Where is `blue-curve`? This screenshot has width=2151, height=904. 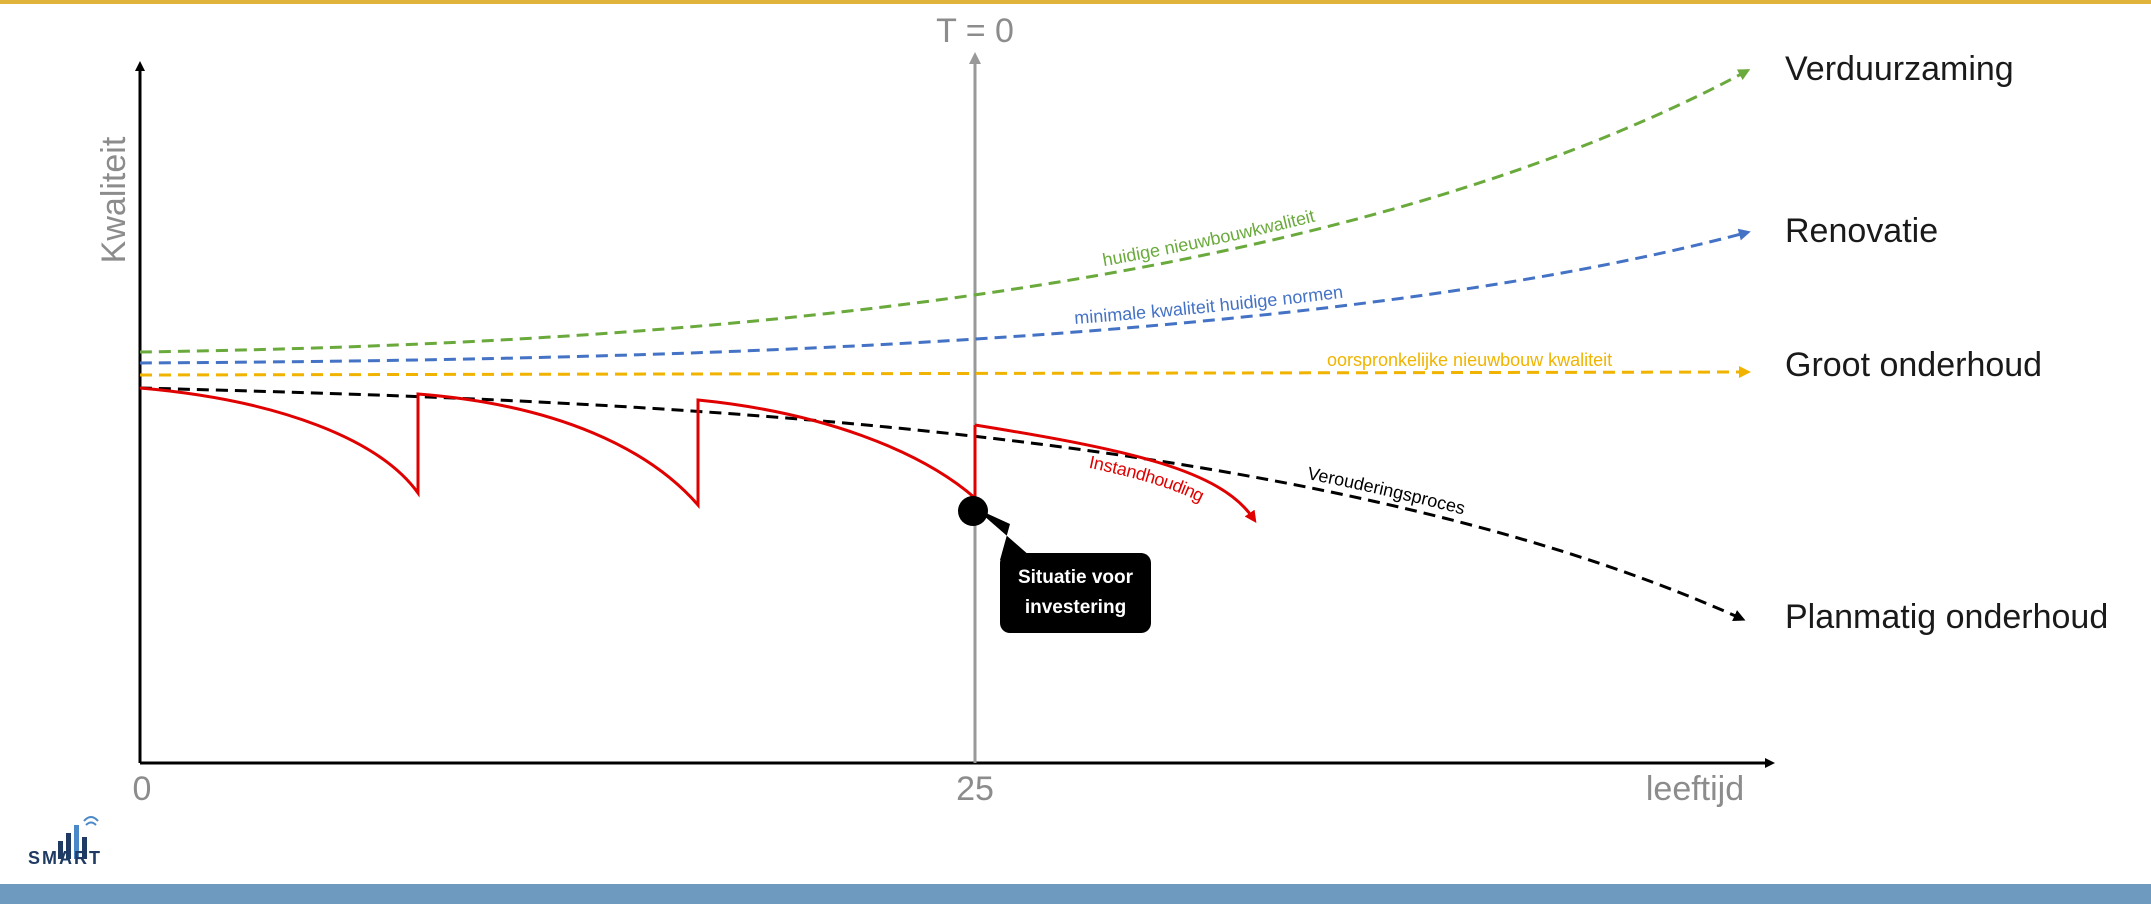
blue-curve is located at coordinates (945, 296).